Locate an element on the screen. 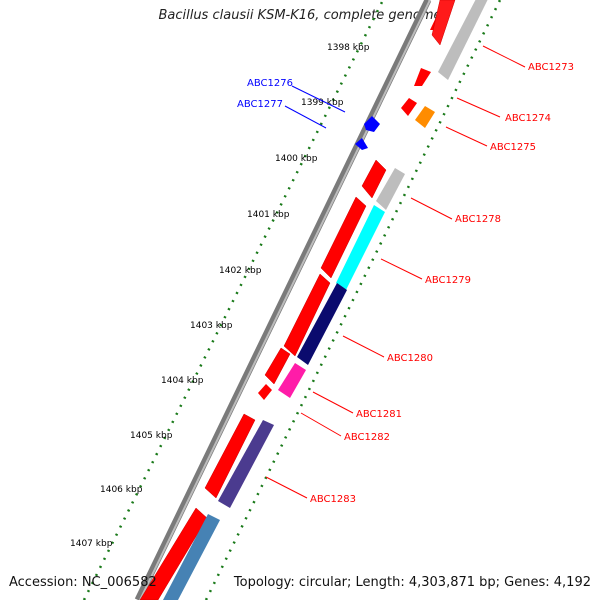 The height and width of the screenshot is (600, 600). accession-text: Accession: NC_006582 is located at coordinates (83, 582).